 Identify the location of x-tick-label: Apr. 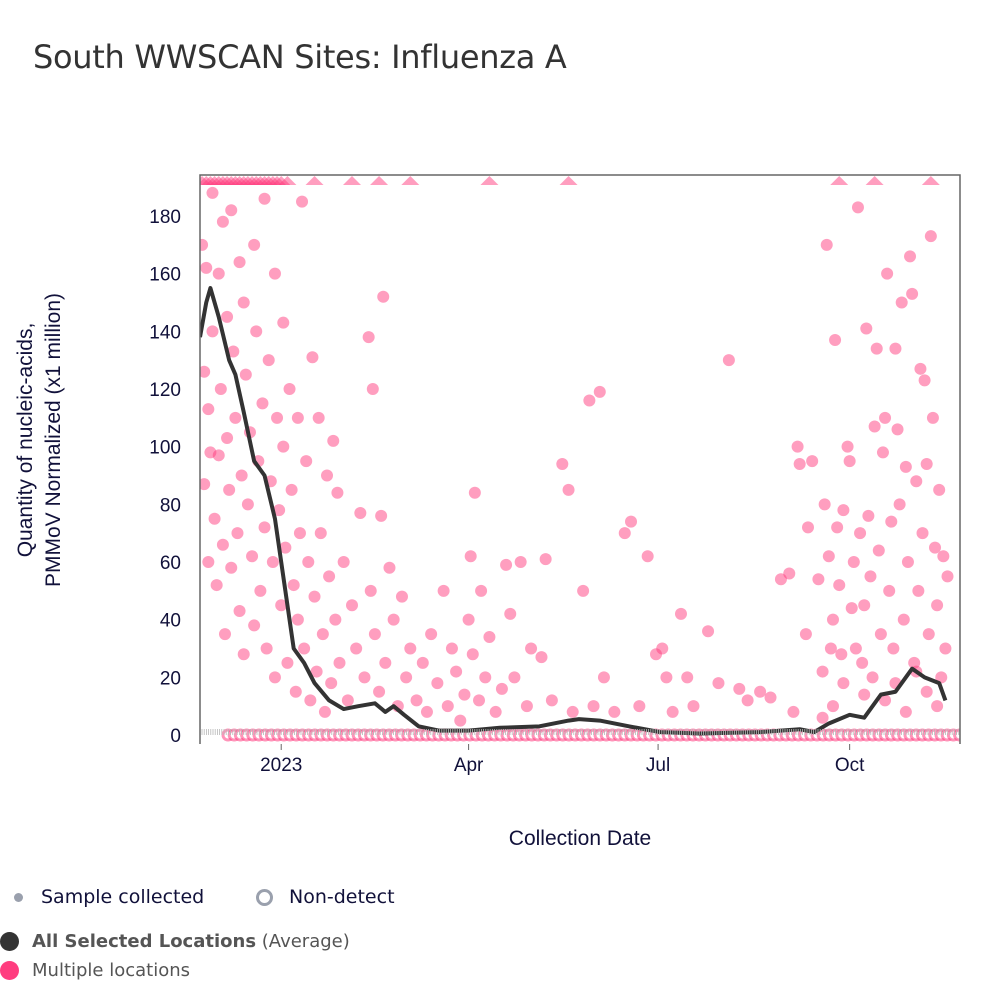
(469, 765).